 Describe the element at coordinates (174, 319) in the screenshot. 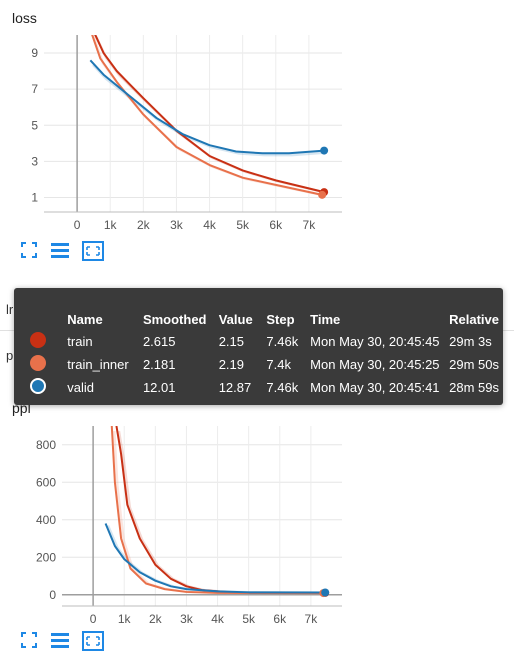

I see `tooltip-header-smoothed: Smoothed` at that location.